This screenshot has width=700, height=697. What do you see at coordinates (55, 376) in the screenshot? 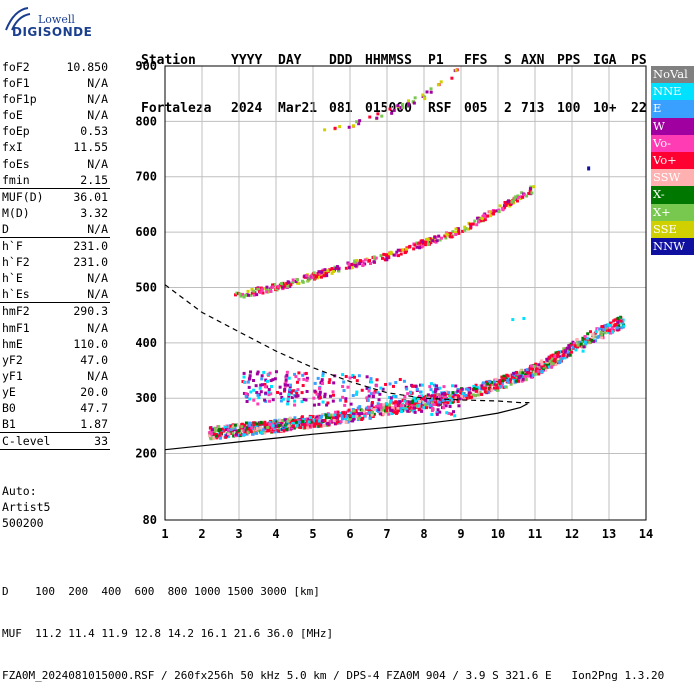
I see `param-row: yF1 N/A` at bounding box center [55, 376].